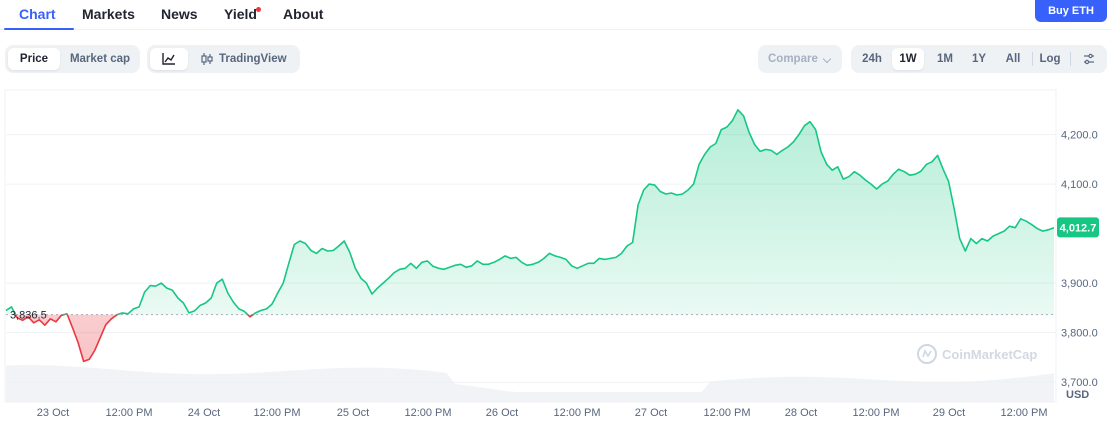  I want to click on range-selector: 24h 1W 1M 1Y All Log, so click(979, 59).